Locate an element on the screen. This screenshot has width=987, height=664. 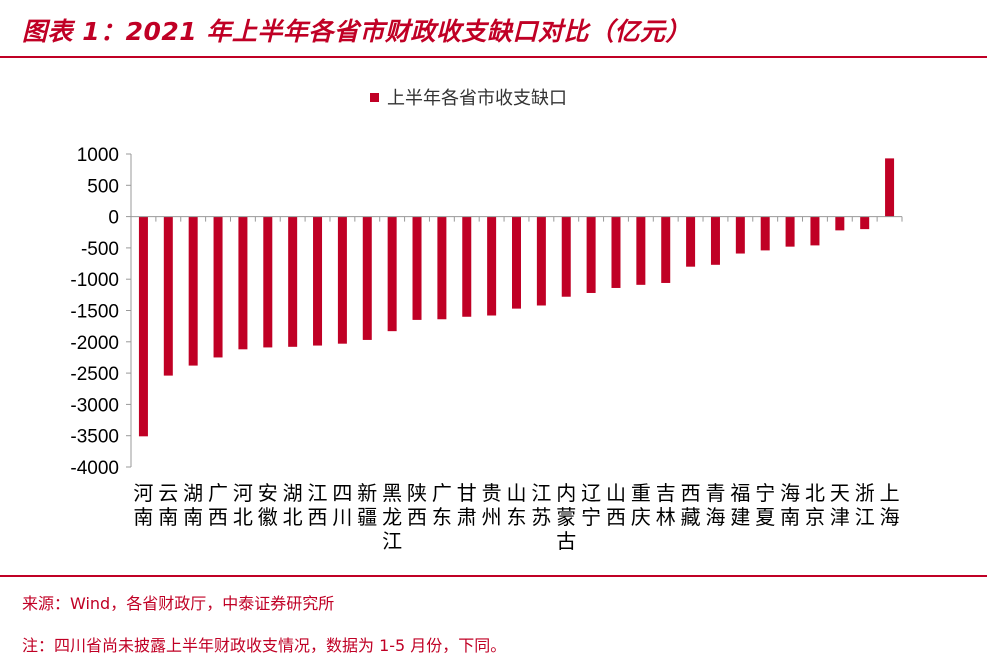
bar-云南 is located at coordinates (168, 296).